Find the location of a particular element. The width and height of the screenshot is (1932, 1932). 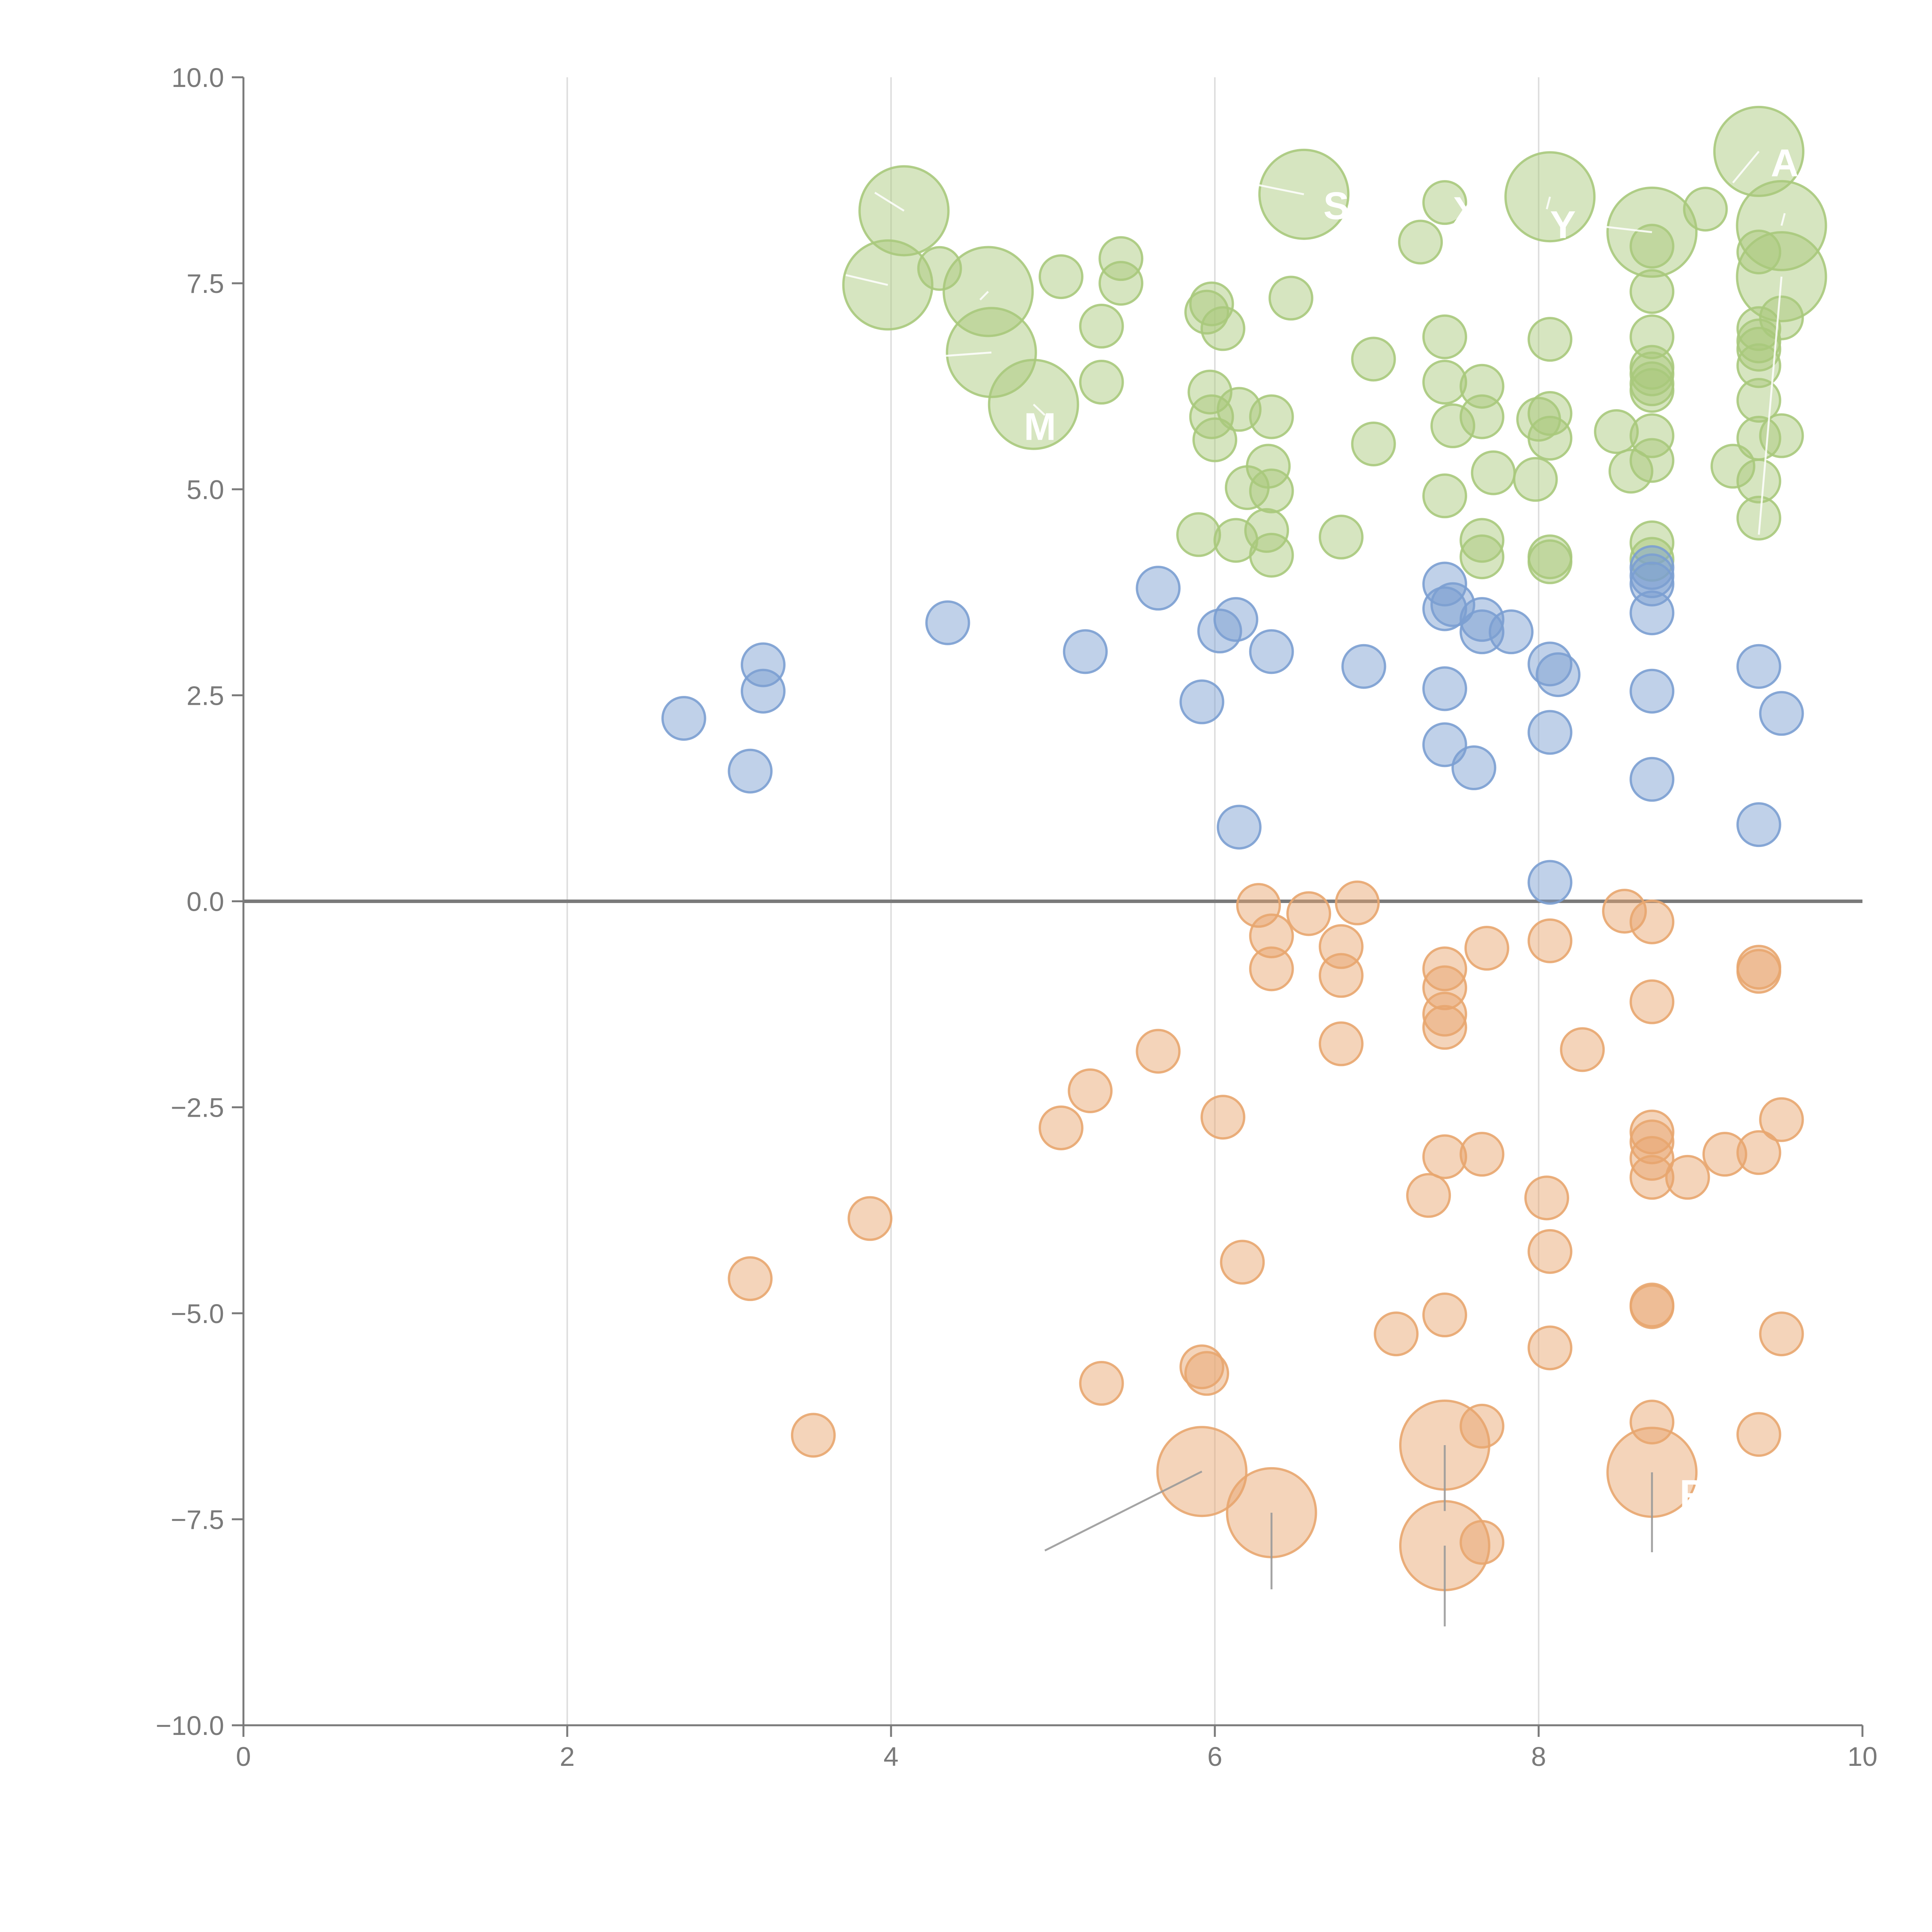

callout-label: X is located at coordinates (1466, 211).